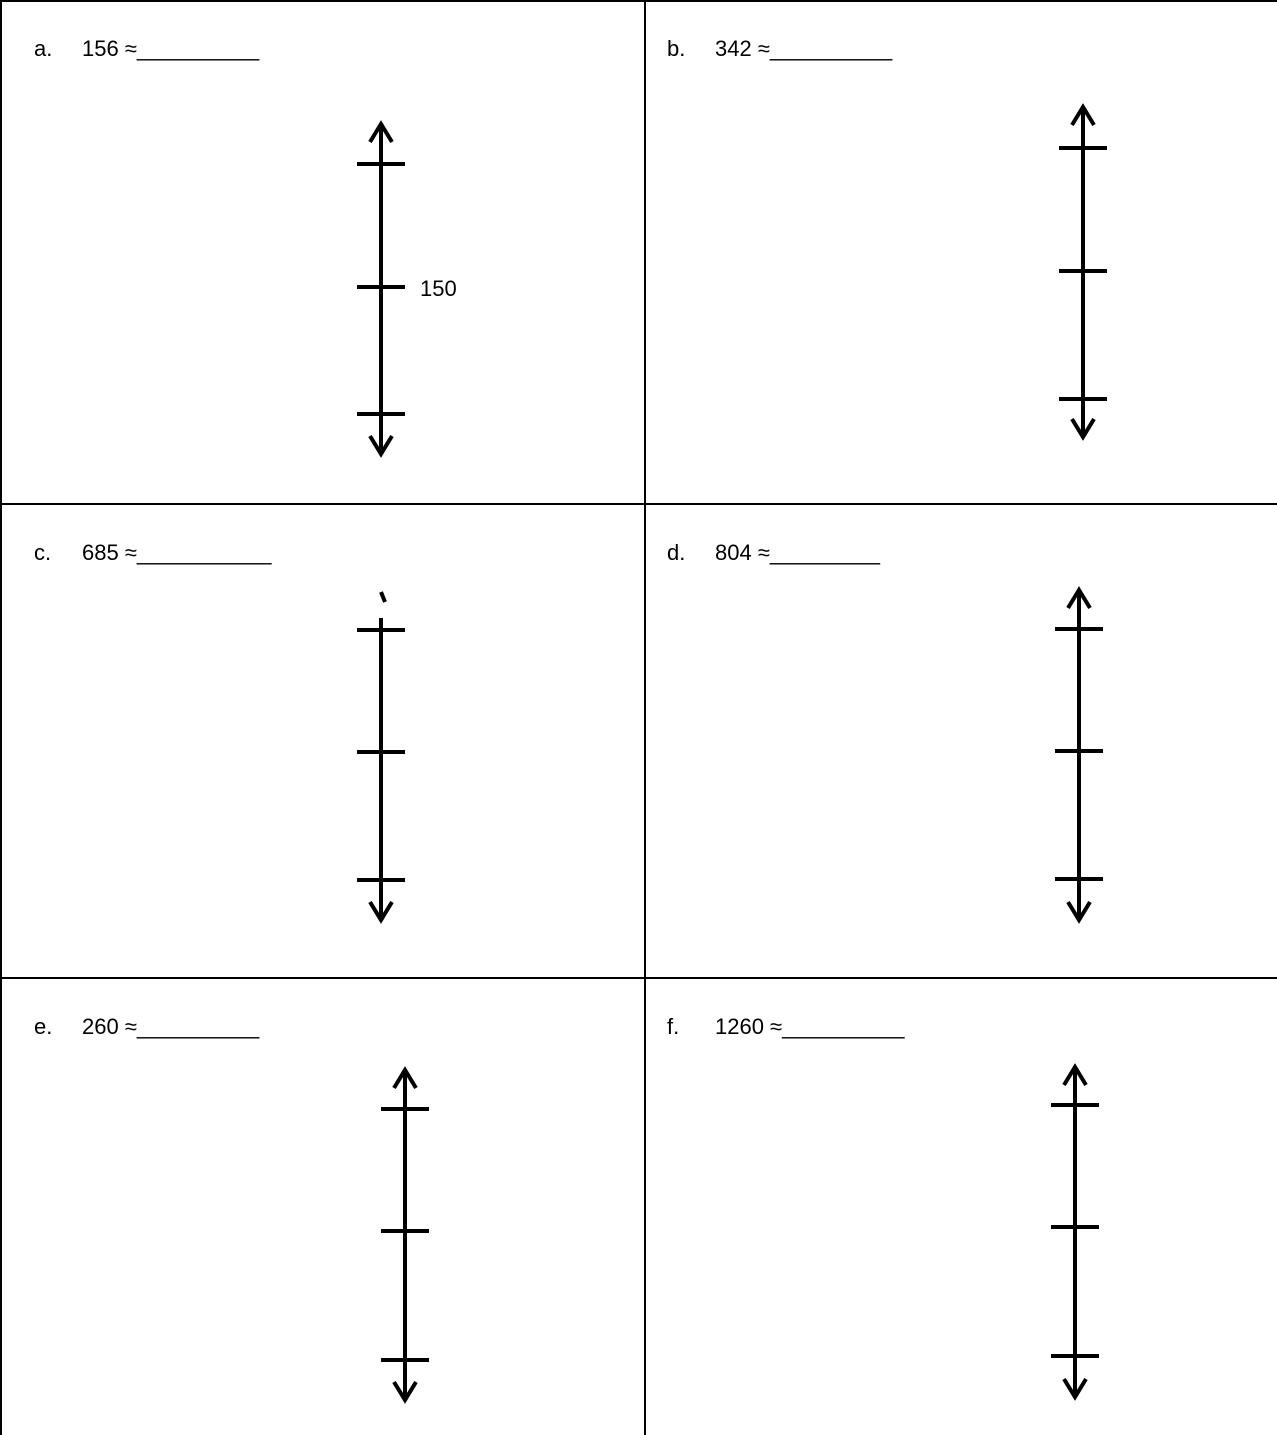 This screenshot has width=1277, height=1435. Describe the element at coordinates (1, 717) in the screenshot. I see `grid-line-left` at that location.